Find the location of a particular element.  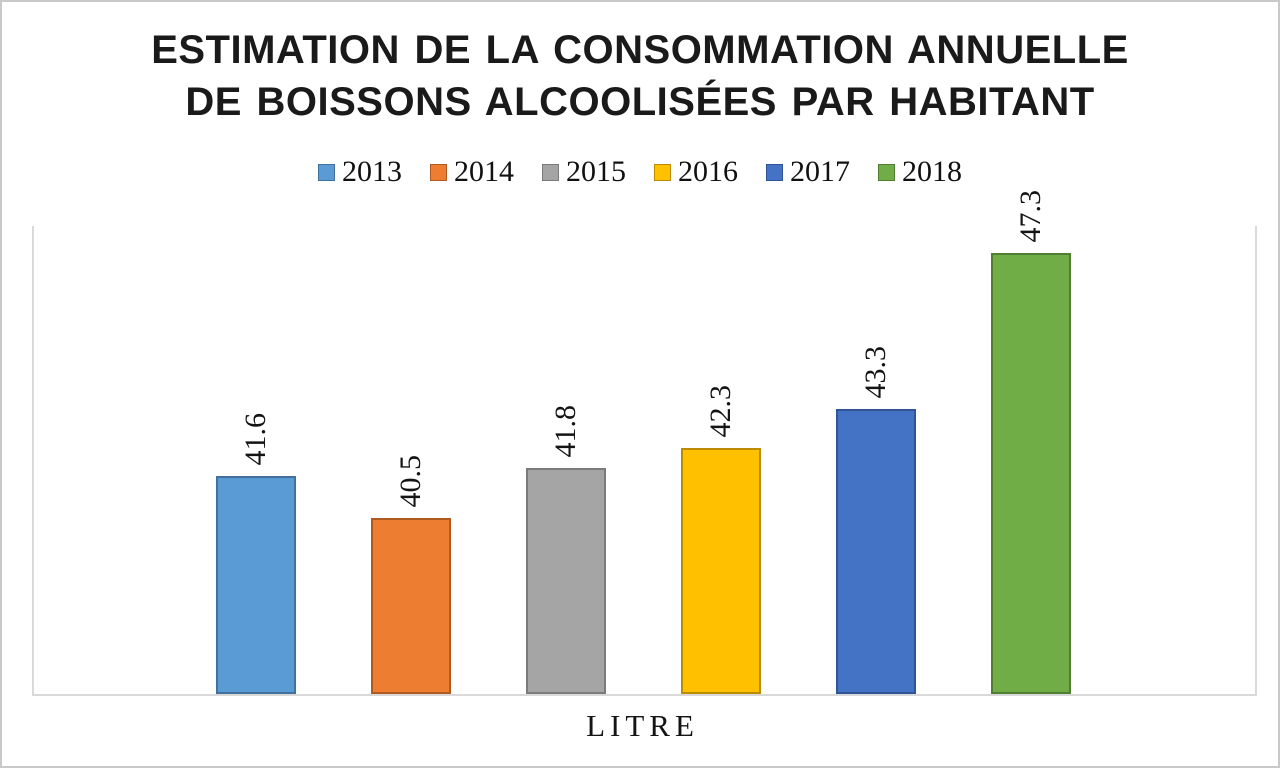

legend-item: 2013 is located at coordinates (360, 172).